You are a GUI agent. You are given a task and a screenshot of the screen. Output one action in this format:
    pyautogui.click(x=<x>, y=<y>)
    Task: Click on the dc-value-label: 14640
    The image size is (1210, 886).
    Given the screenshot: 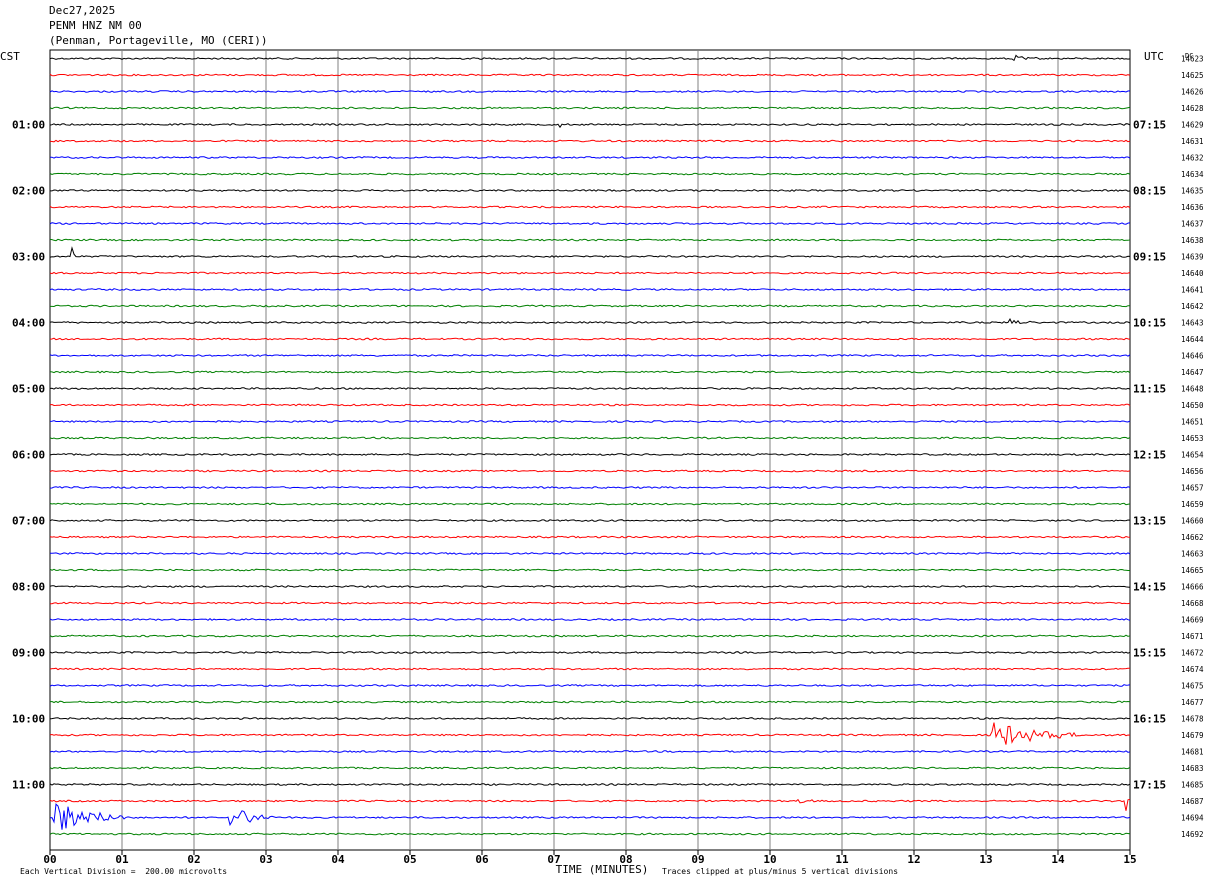 What is the action you would take?
    pyautogui.click(x=1192, y=273)
    